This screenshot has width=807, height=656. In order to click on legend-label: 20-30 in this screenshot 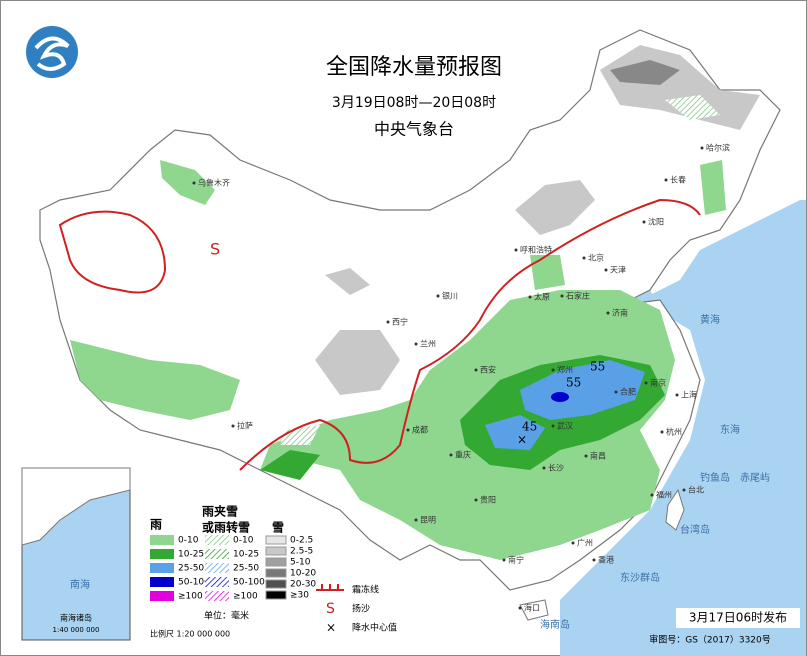, I will do `click(303, 585)`.